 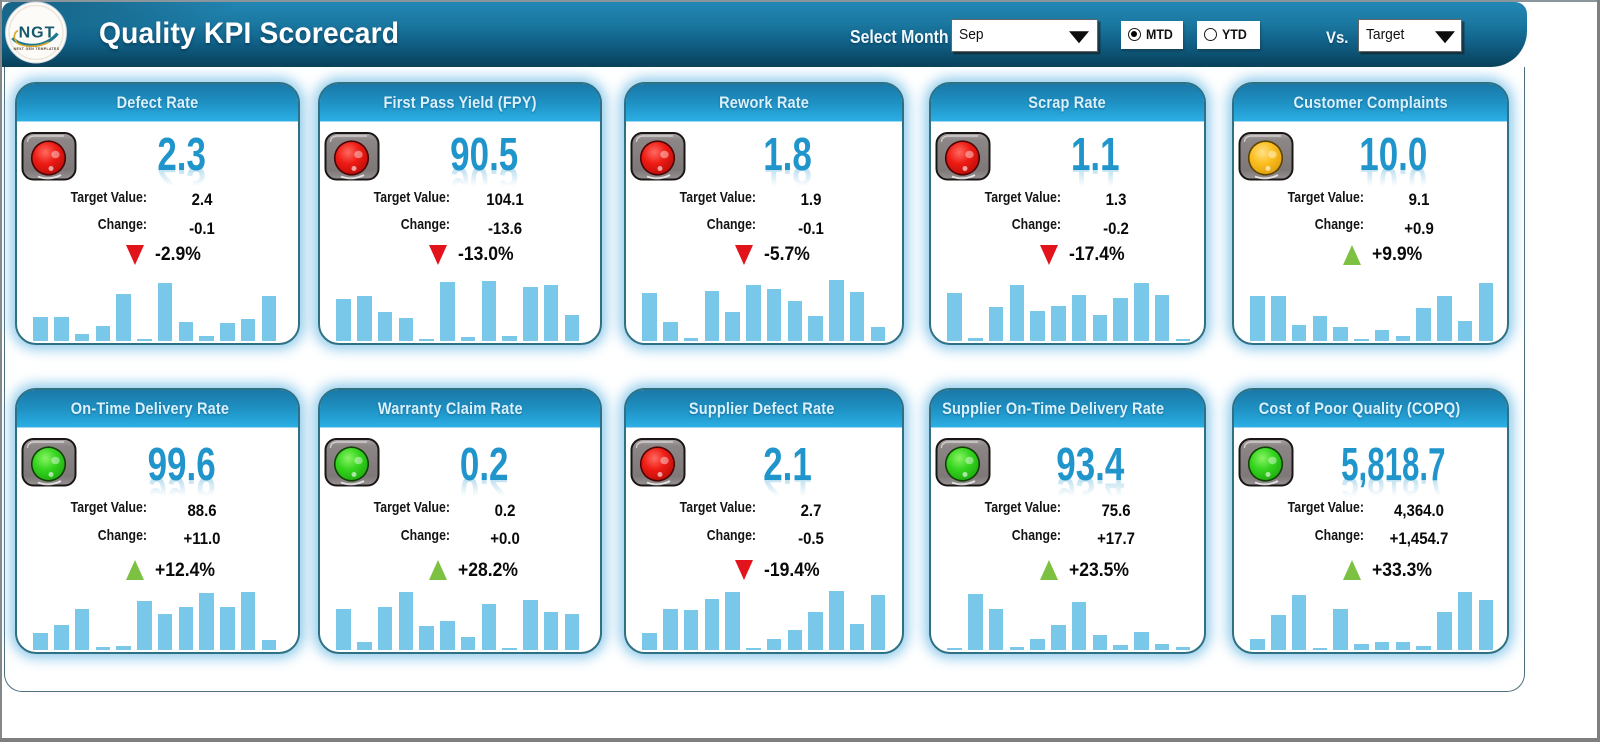 What do you see at coordinates (37, 49) in the screenshot?
I see `svg-text: NEXT GEN TEMPLATES` at bounding box center [37, 49].